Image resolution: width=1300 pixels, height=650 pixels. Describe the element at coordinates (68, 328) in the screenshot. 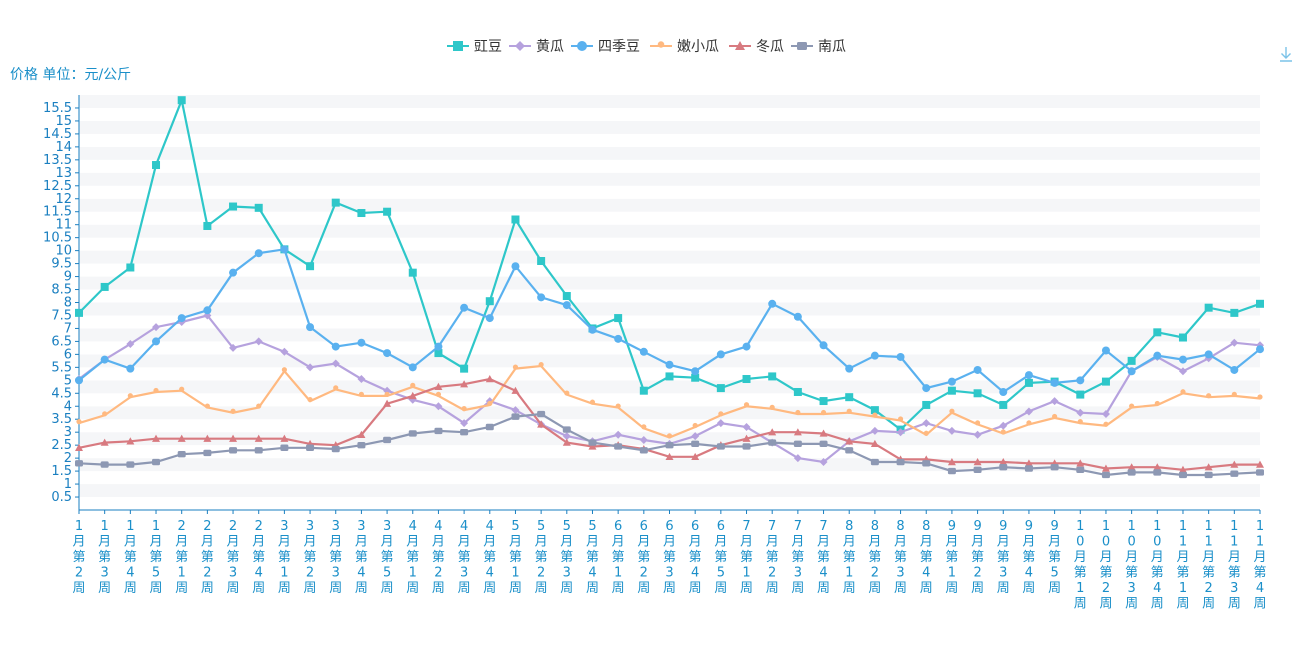

I see `y-tick-label: 7` at that location.